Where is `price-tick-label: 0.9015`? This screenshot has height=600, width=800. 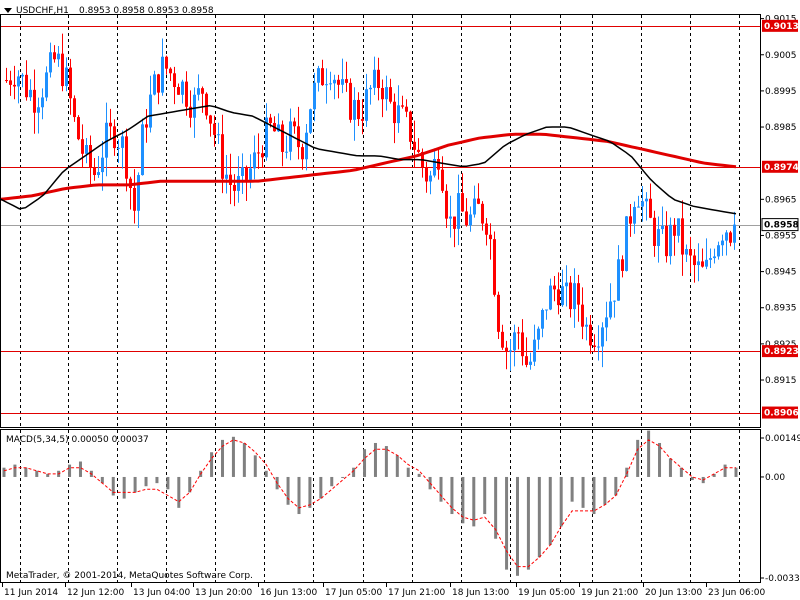 price-tick-label: 0.9015 is located at coordinates (781, 20).